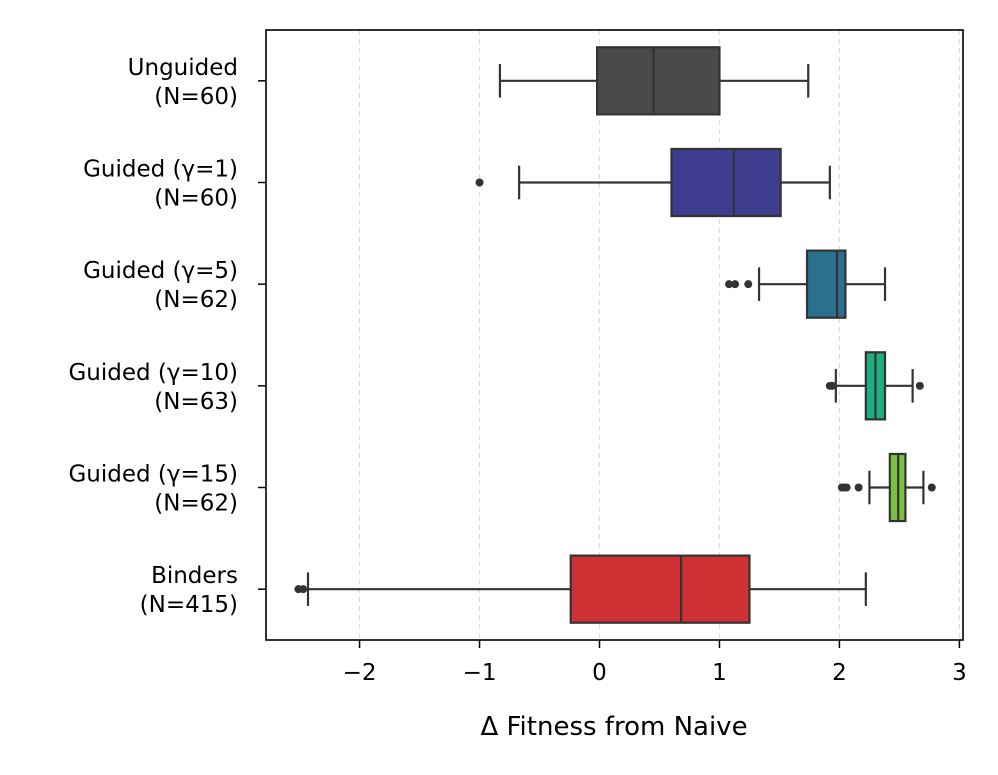  What do you see at coordinates (719, 673) in the screenshot?
I see `x-tick-label: 1` at bounding box center [719, 673].